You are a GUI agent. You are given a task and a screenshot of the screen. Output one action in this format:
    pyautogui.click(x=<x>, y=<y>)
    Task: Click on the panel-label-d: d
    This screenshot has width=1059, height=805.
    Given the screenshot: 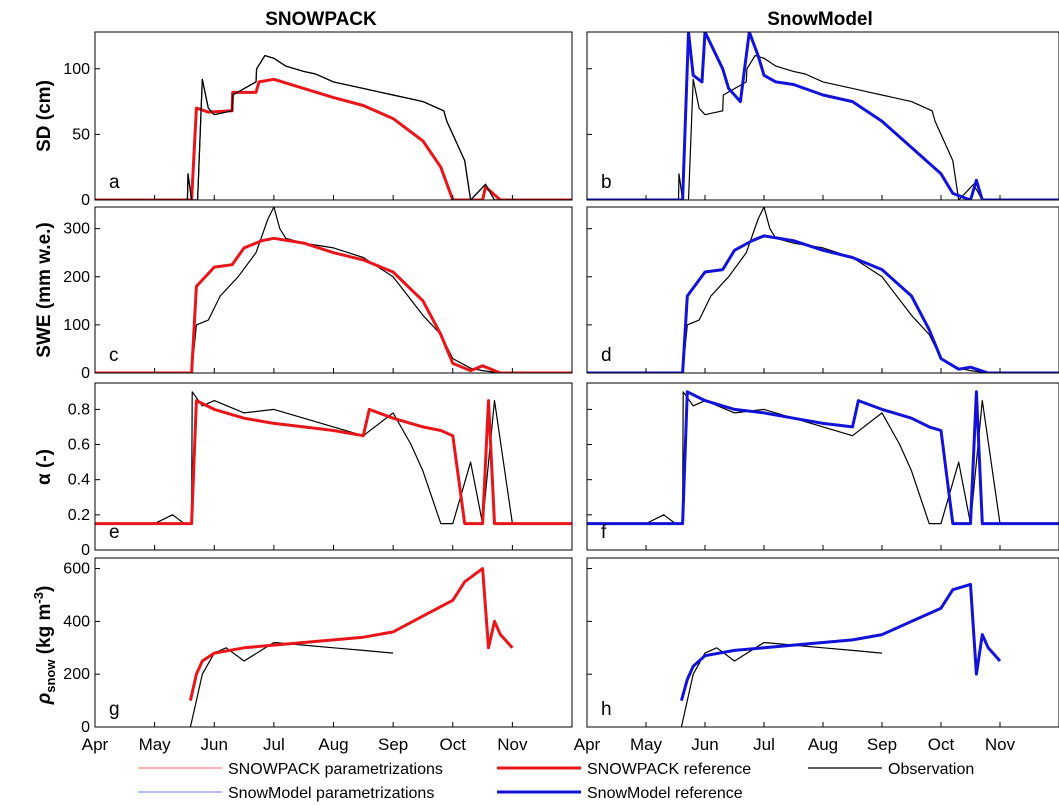 What is the action you would take?
    pyautogui.click(x=606, y=355)
    